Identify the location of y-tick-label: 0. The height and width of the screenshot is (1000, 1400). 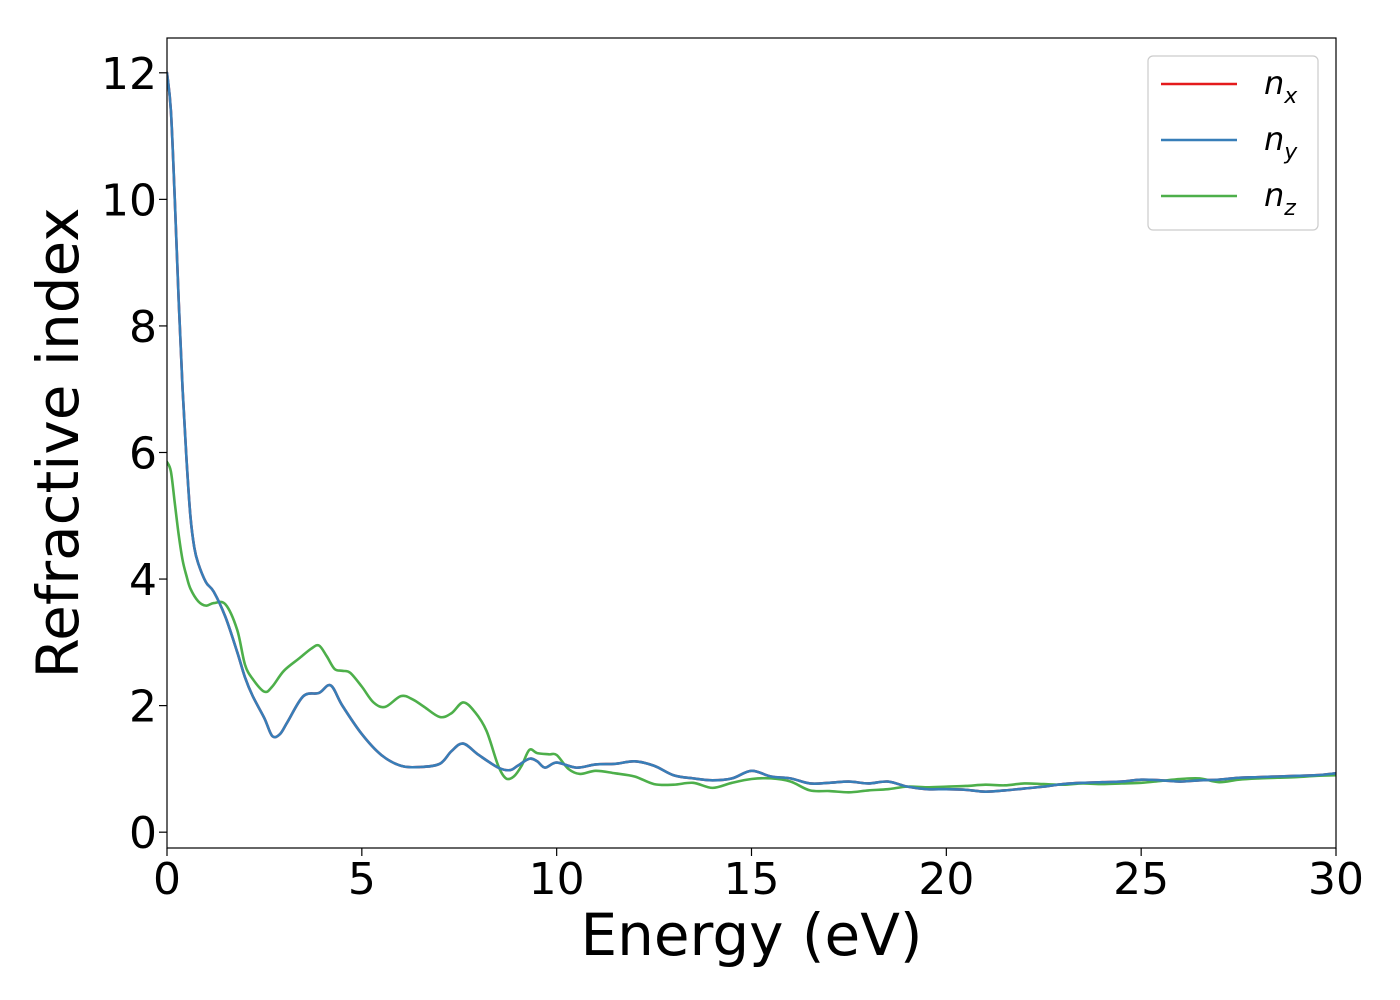
(143, 833).